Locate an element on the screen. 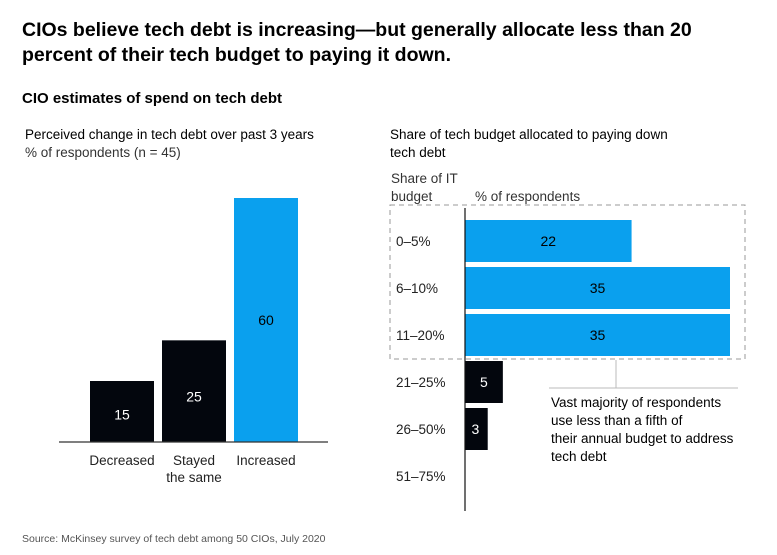 The image size is (777, 555). chart-subtitle: CIO estimates of spend on tech debt is located at coordinates (152, 98).